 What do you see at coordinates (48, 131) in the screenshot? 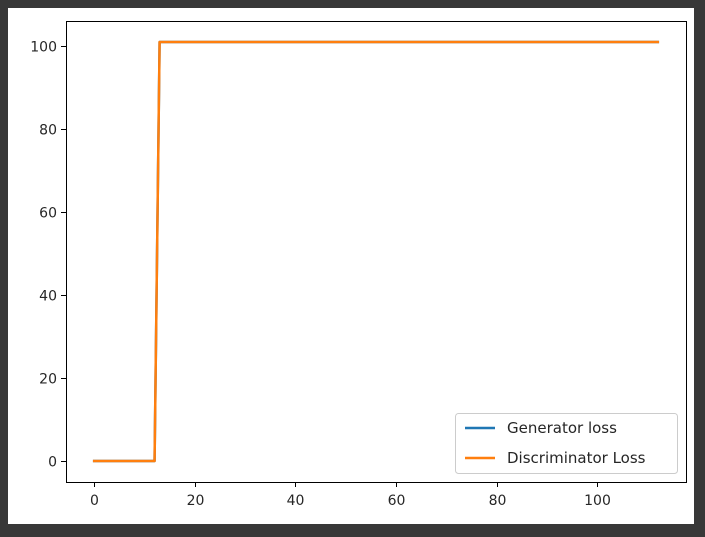
I see `y-tick-label: 80` at bounding box center [48, 131].